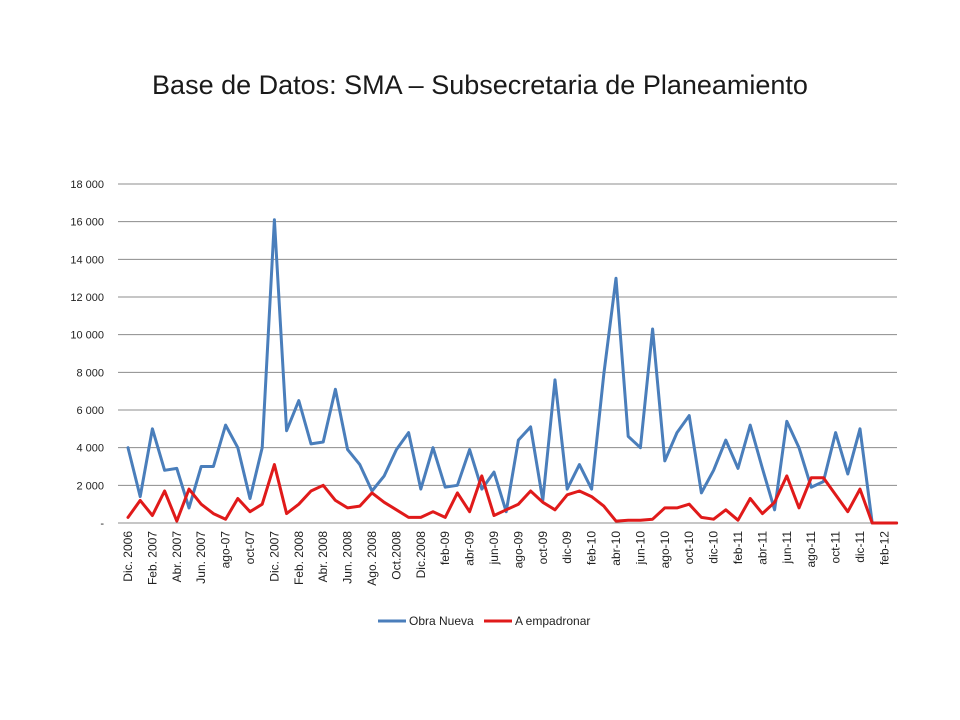  I want to click on y-tick-label: -, so click(102, 524).